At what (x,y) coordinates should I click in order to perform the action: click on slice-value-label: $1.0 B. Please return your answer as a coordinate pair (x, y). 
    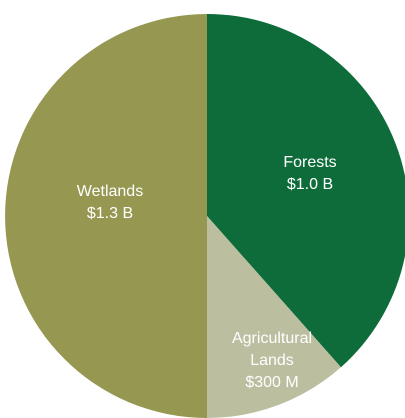
    Looking at the image, I should click on (310, 184).